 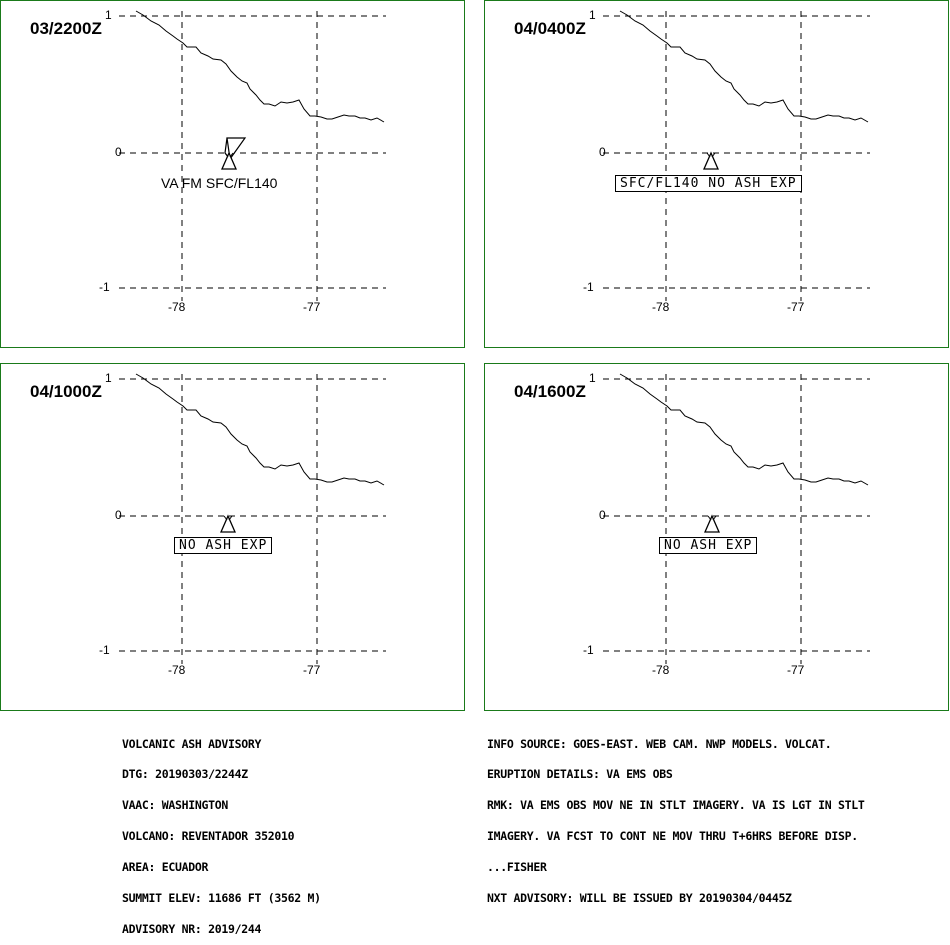 What do you see at coordinates (192, 928) in the screenshot?
I see `advisory-line: ADVISORY NR: 2019/244` at bounding box center [192, 928].